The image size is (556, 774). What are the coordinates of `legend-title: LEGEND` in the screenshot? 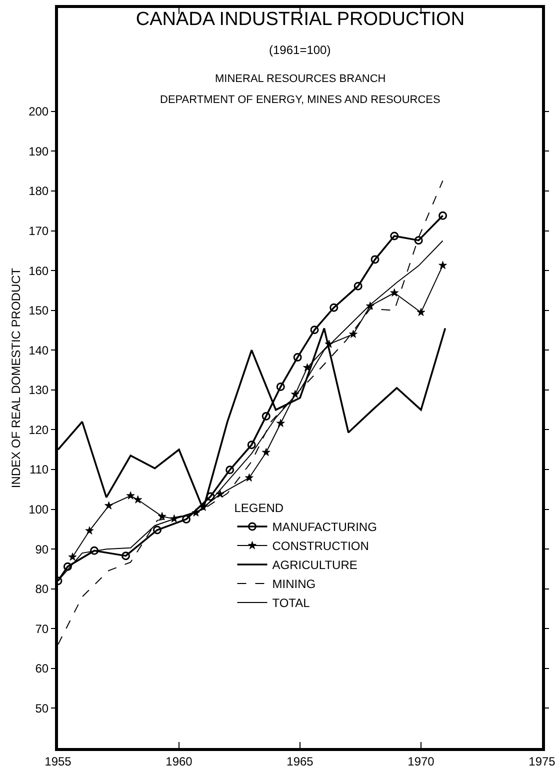 It's located at (259, 508).